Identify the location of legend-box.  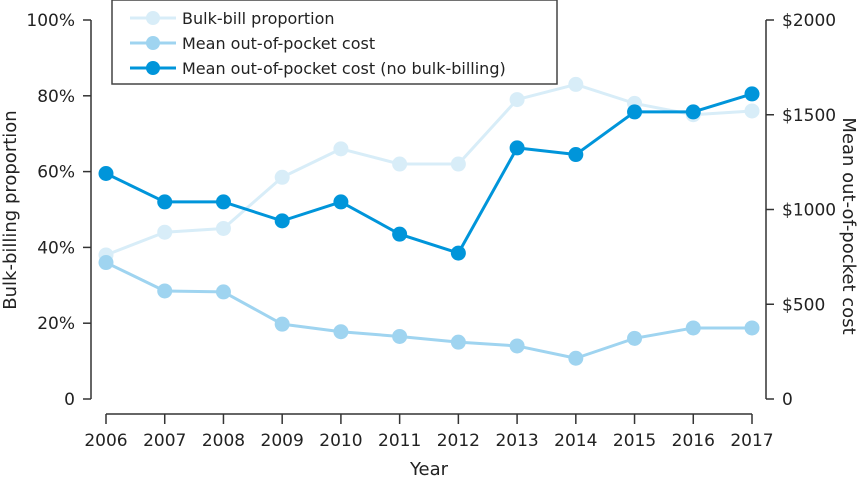
(334, 42).